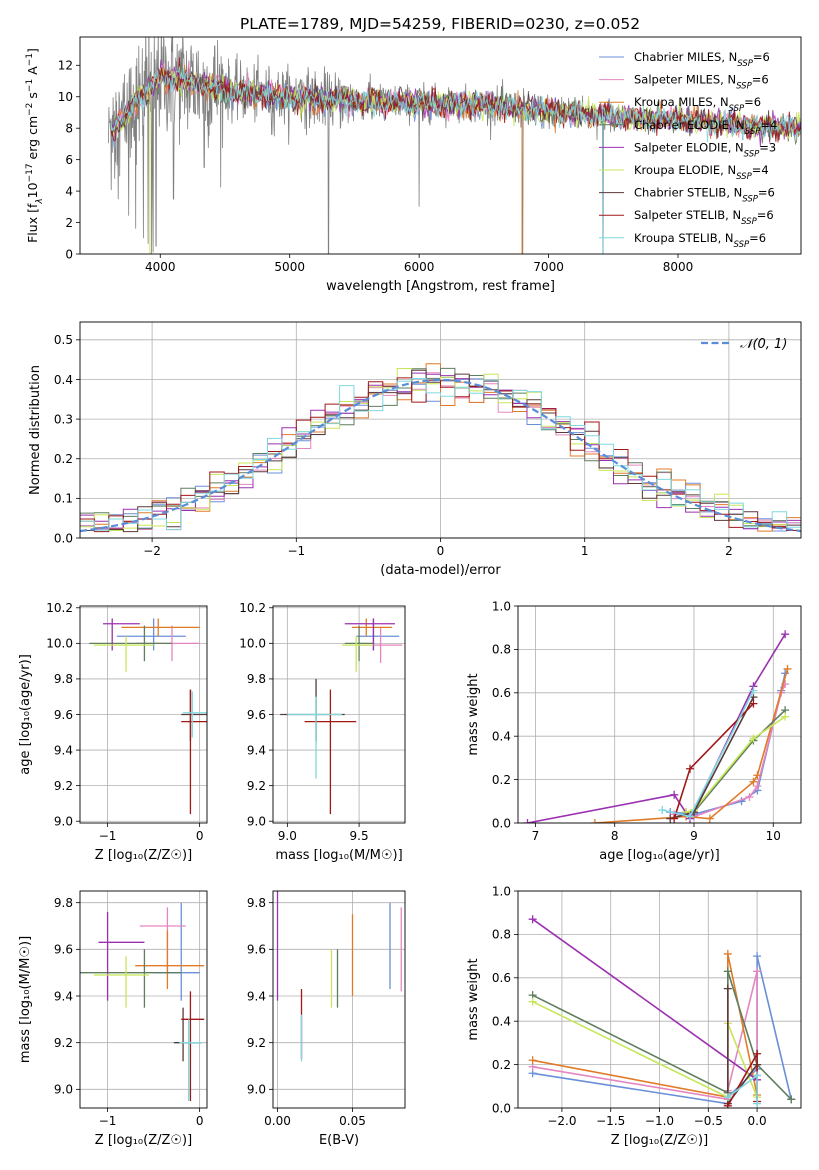  What do you see at coordinates (501, 1108) in the screenshot?
I see `tick-label-y: 0.0` at bounding box center [501, 1108].